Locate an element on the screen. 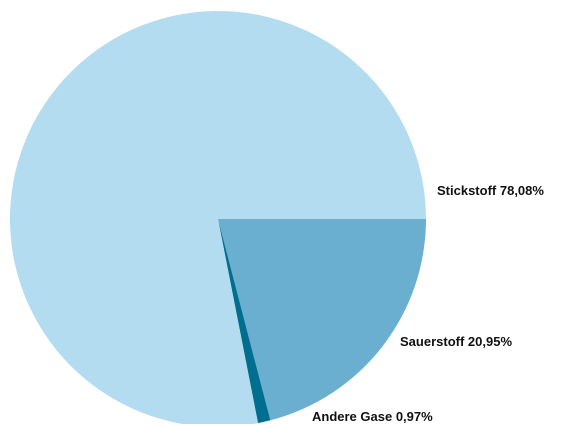  slice-label: Andere Gase 0,97% is located at coordinates (372, 416).